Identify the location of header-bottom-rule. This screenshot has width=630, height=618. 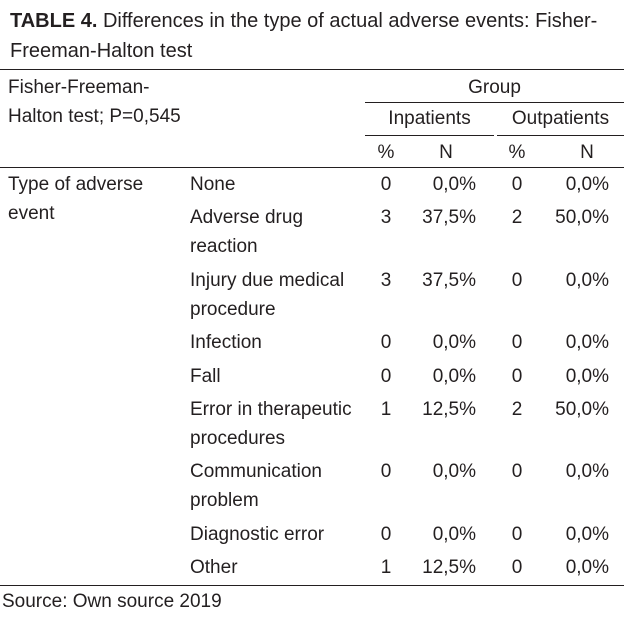
(312, 167).